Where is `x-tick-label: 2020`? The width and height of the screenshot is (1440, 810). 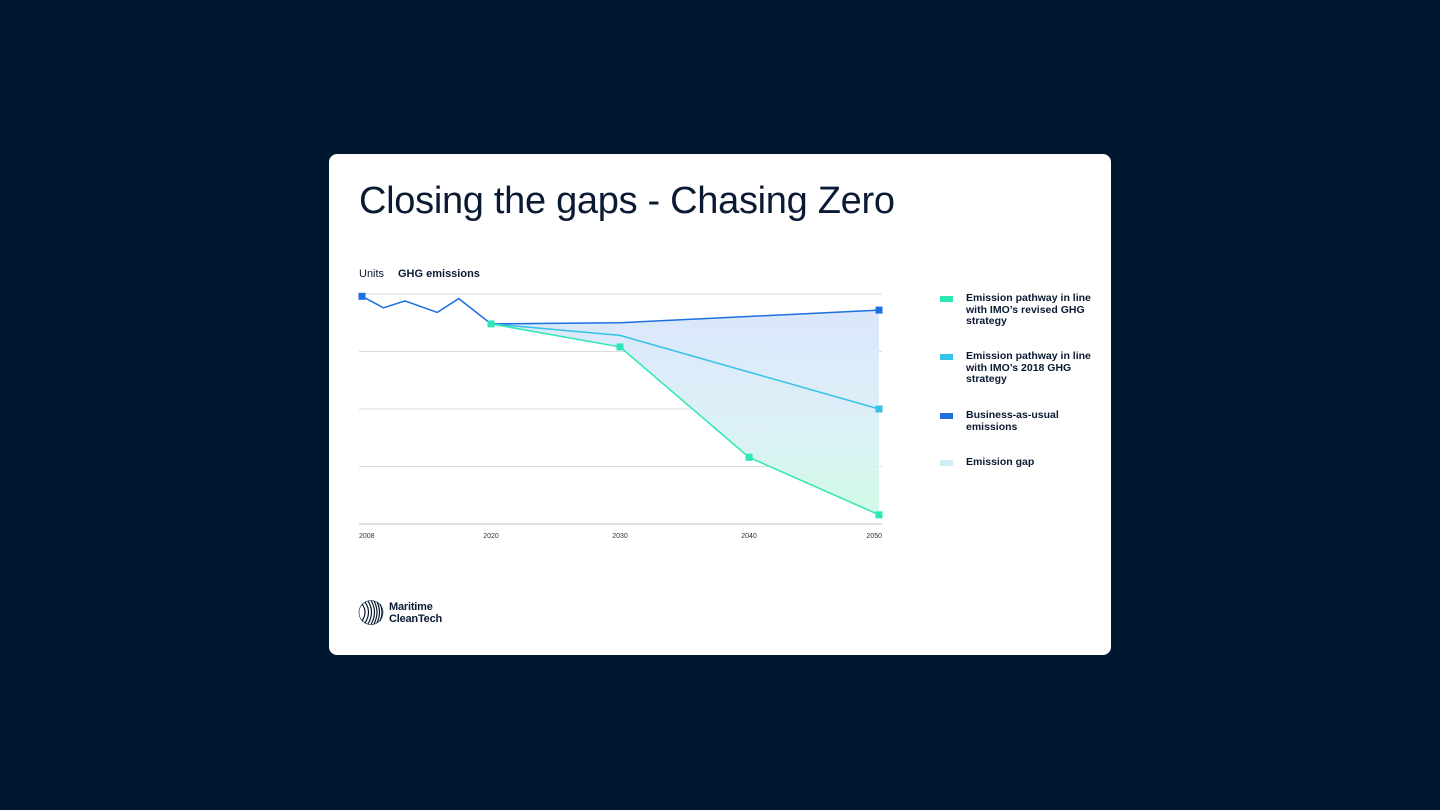
x-tick-label: 2020 is located at coordinates (491, 536).